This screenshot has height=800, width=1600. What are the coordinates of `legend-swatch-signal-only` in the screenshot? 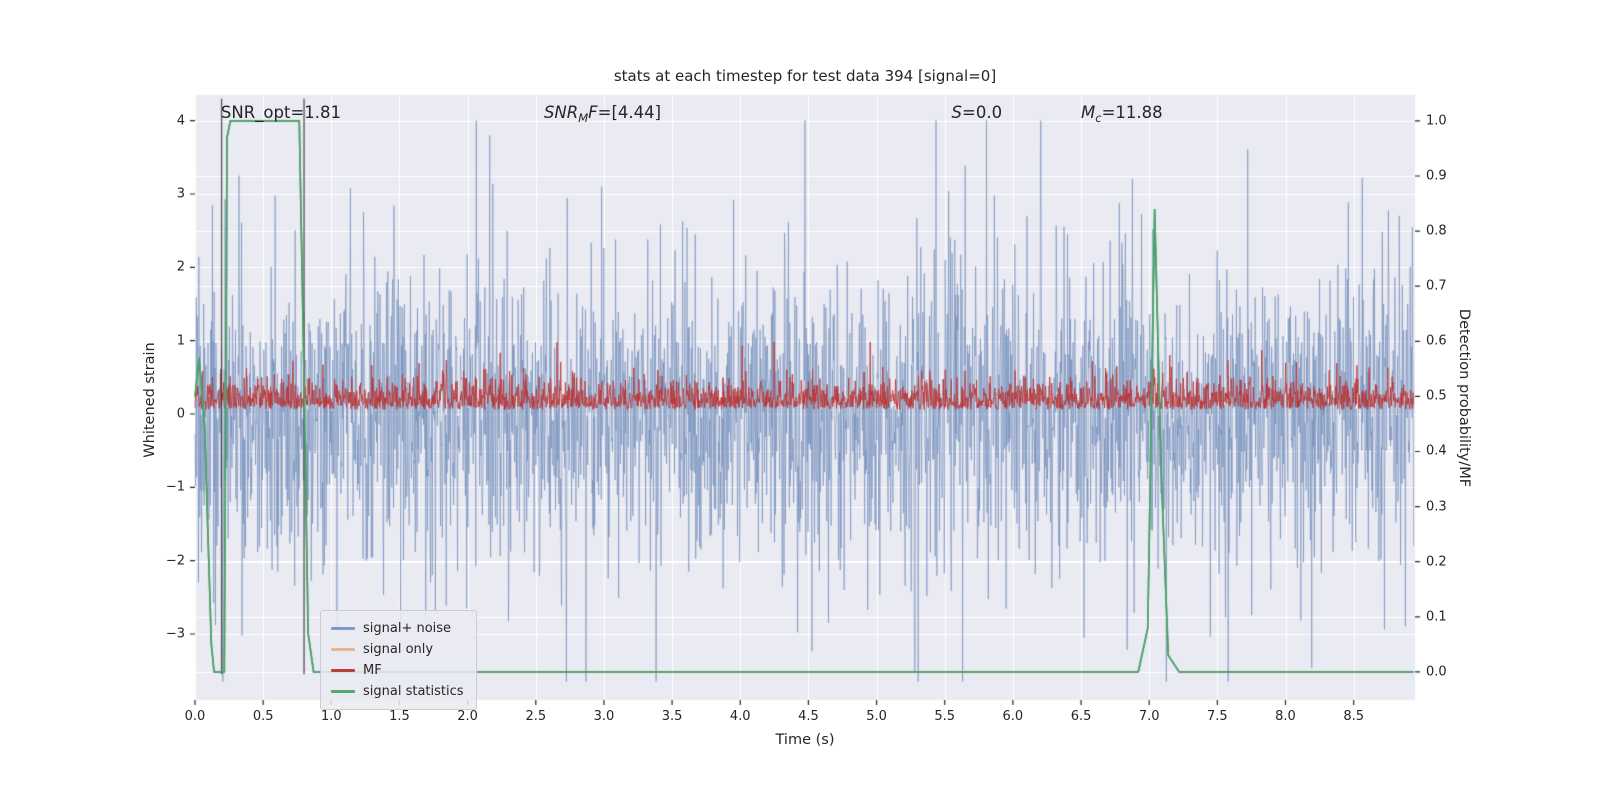 It's located at (343, 649).